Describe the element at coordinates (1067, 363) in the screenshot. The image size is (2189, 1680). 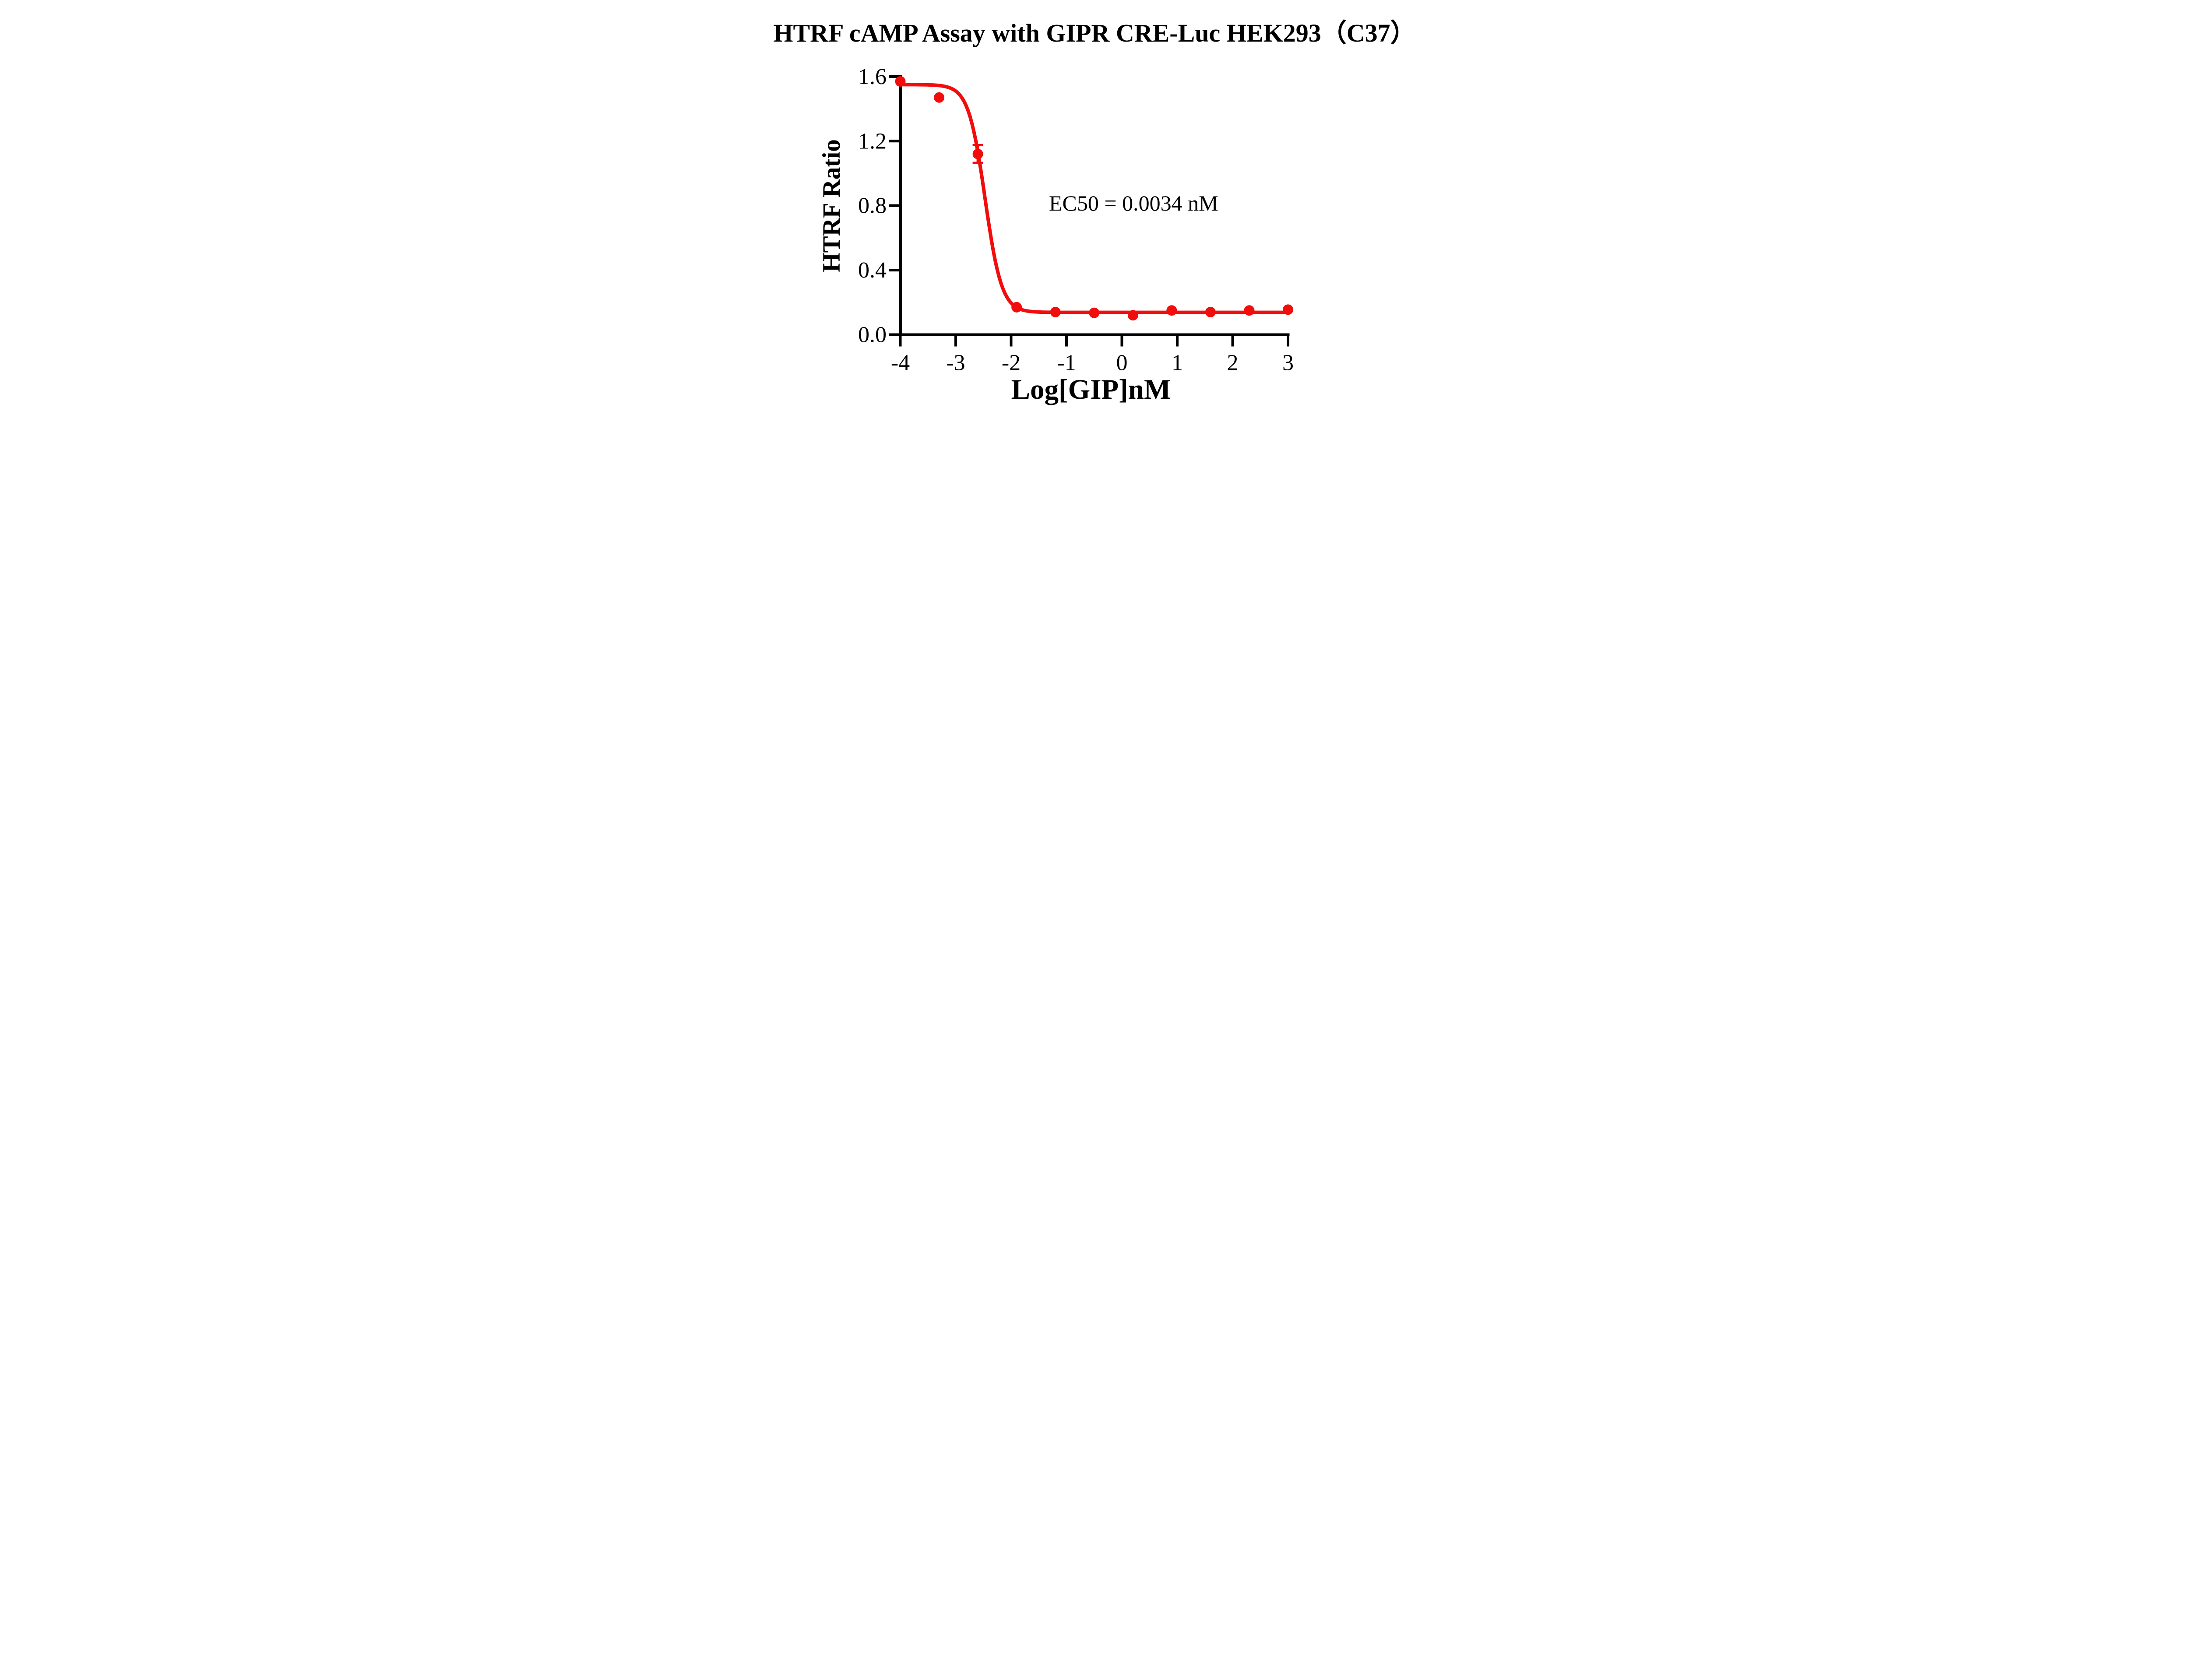
I see `x-tick-label: -1` at that location.